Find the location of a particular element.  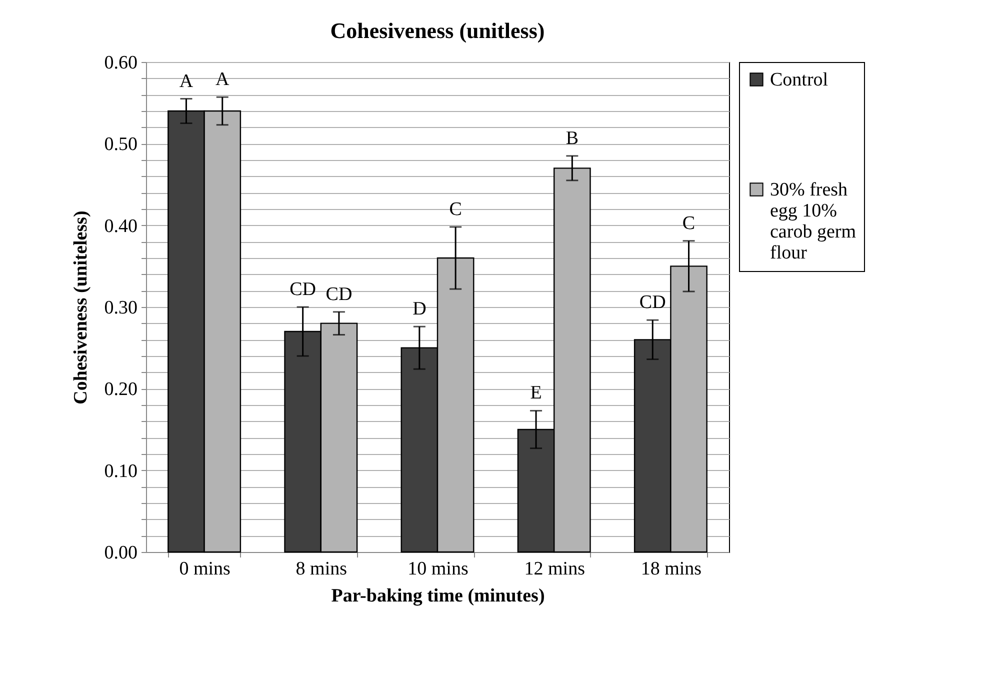

data-label: D is located at coordinates (419, 309).